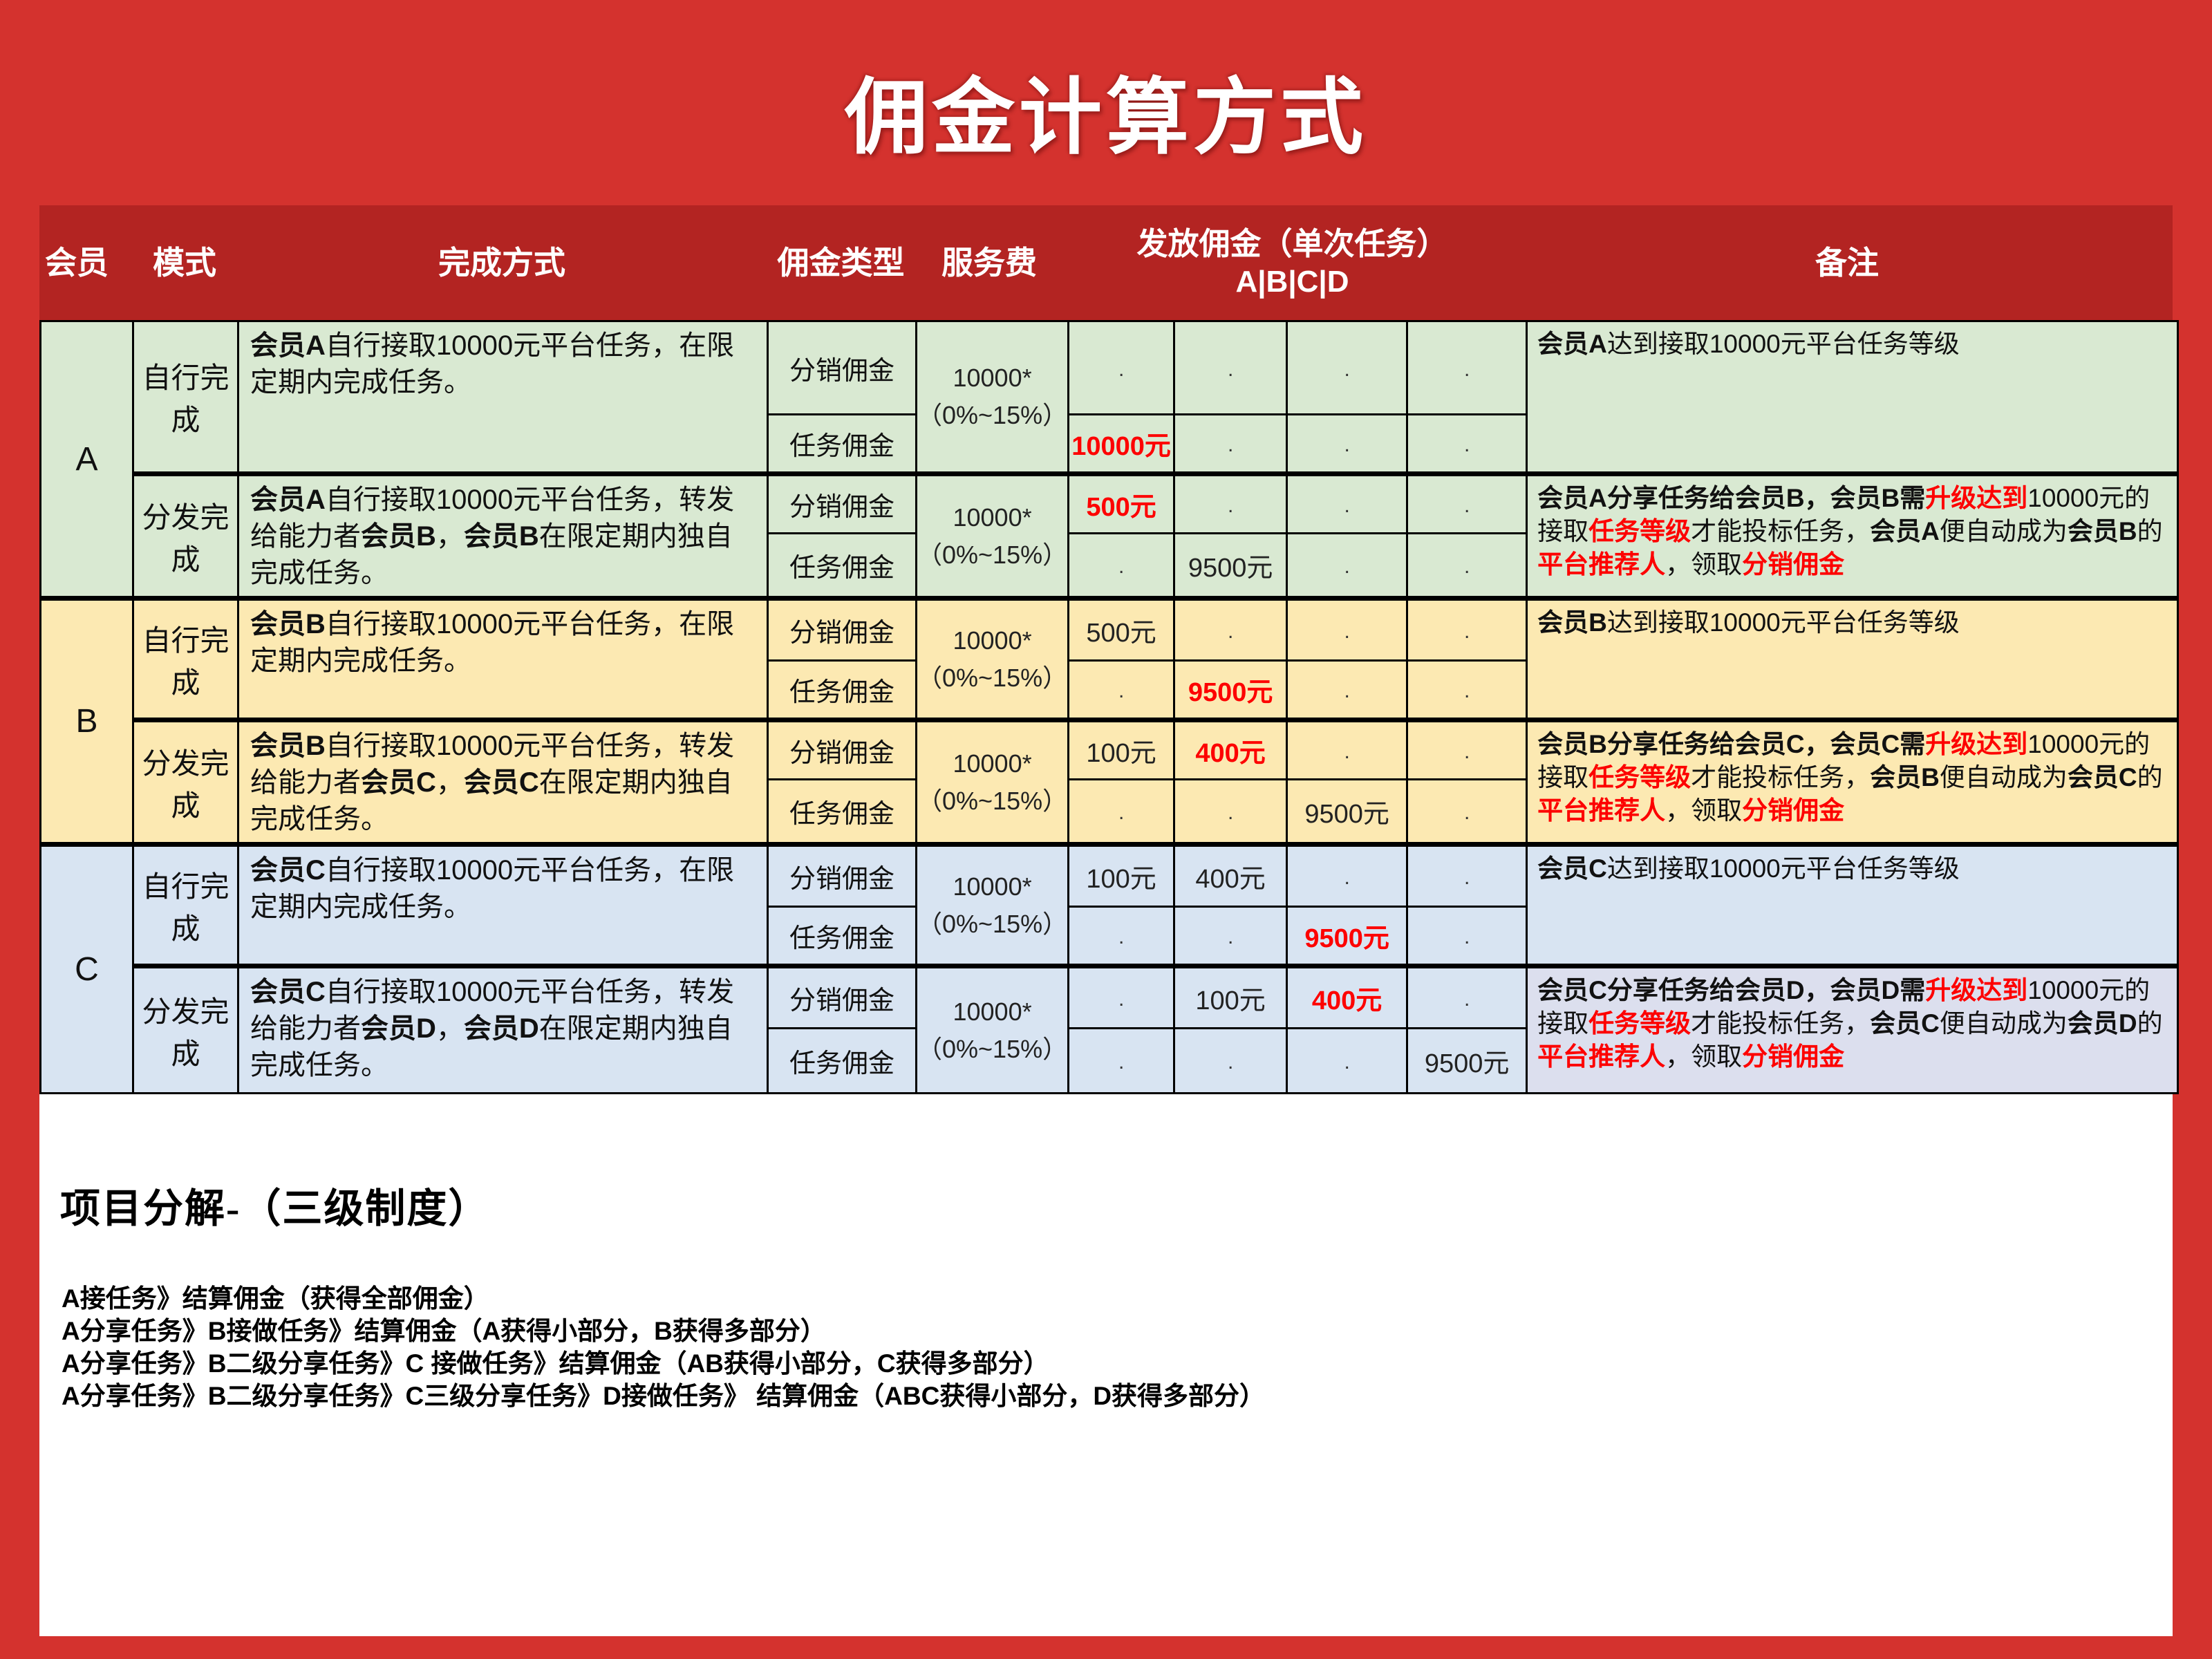 The height and width of the screenshot is (1659, 2212). What do you see at coordinates (77, 262) in the screenshot?
I see `column-header-member: 会员` at bounding box center [77, 262].